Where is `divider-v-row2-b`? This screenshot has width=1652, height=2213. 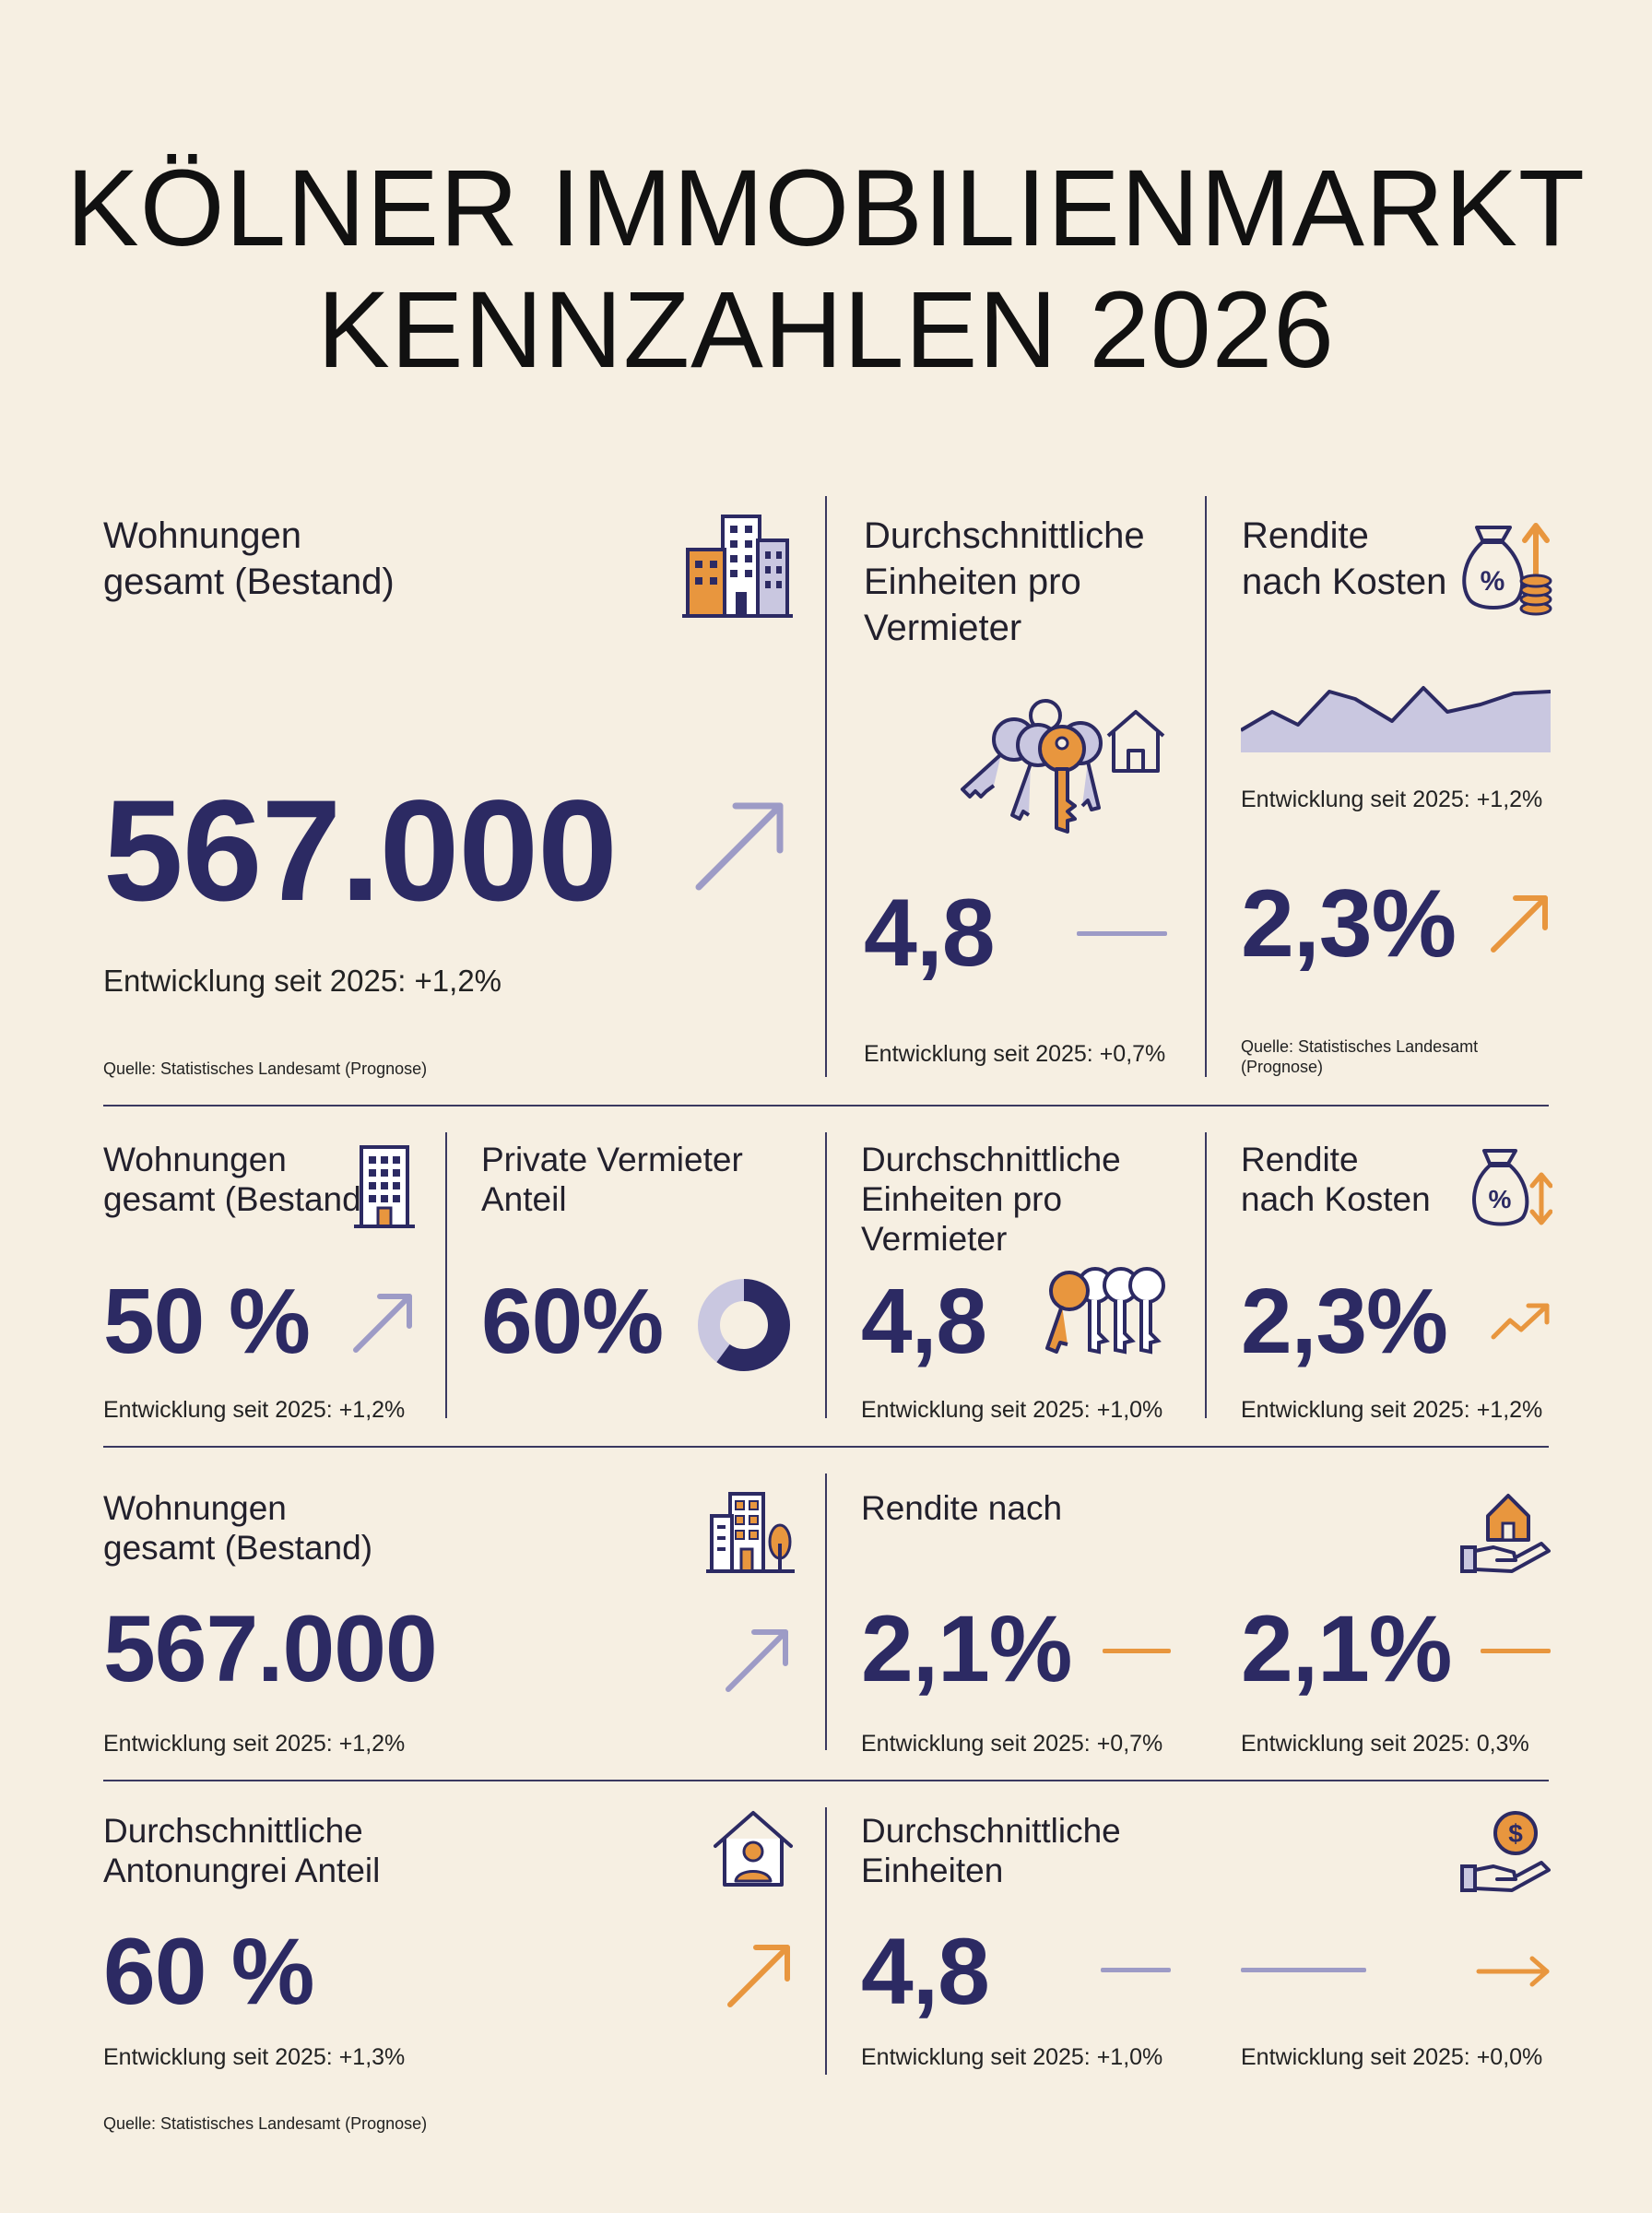 divider-v-row2-b is located at coordinates (826, 1275).